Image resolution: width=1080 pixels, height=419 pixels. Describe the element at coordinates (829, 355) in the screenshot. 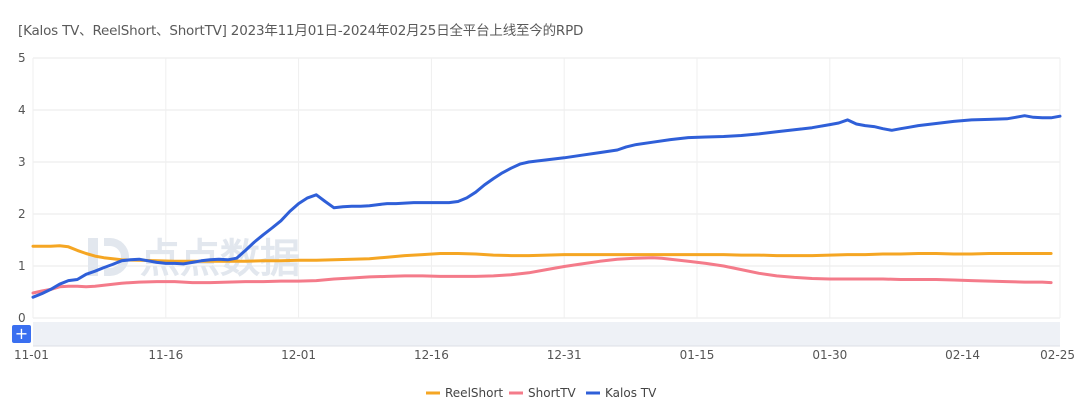

I see `x-tick-label: 01-30` at that location.